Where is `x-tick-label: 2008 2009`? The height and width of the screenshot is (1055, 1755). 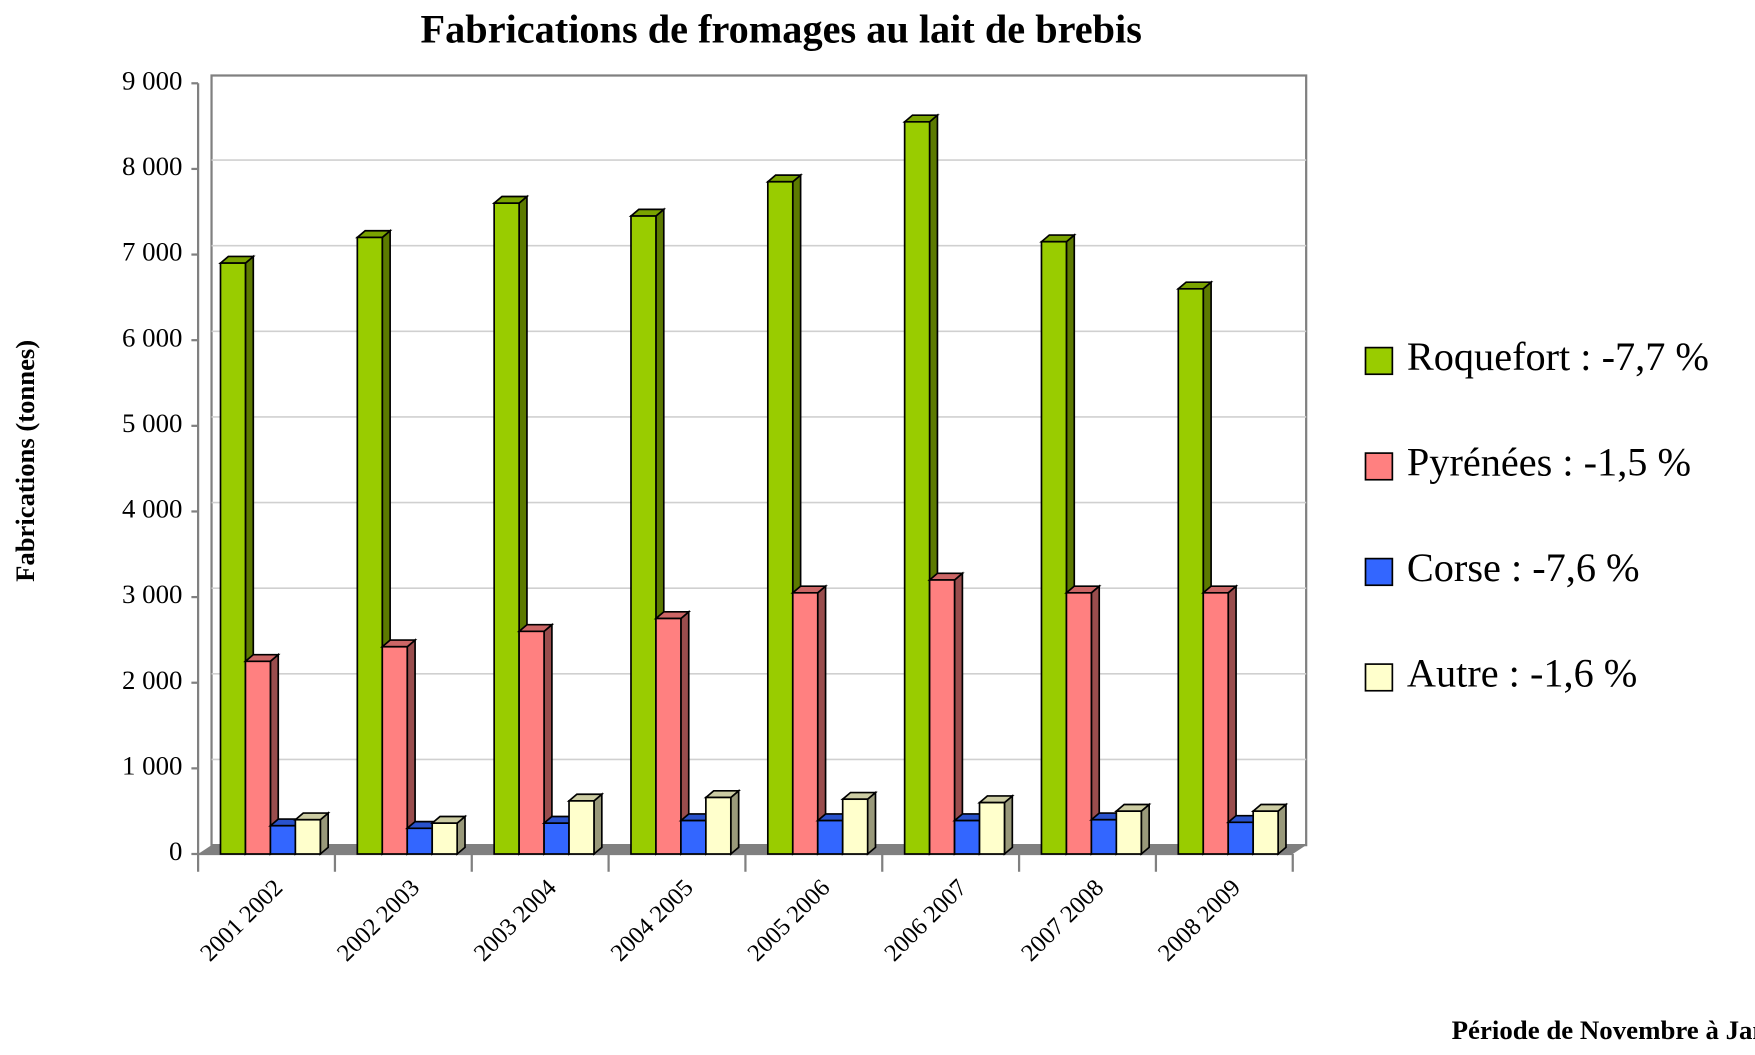 x-tick-label: 2008 2009 is located at coordinates (1199, 920).